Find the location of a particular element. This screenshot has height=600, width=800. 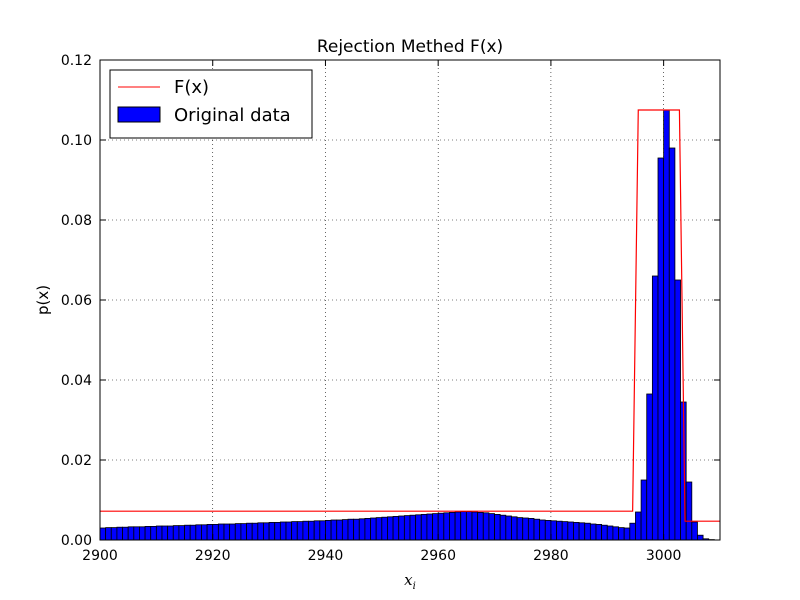

y-tick-label: 0.04 is located at coordinates (76, 381).